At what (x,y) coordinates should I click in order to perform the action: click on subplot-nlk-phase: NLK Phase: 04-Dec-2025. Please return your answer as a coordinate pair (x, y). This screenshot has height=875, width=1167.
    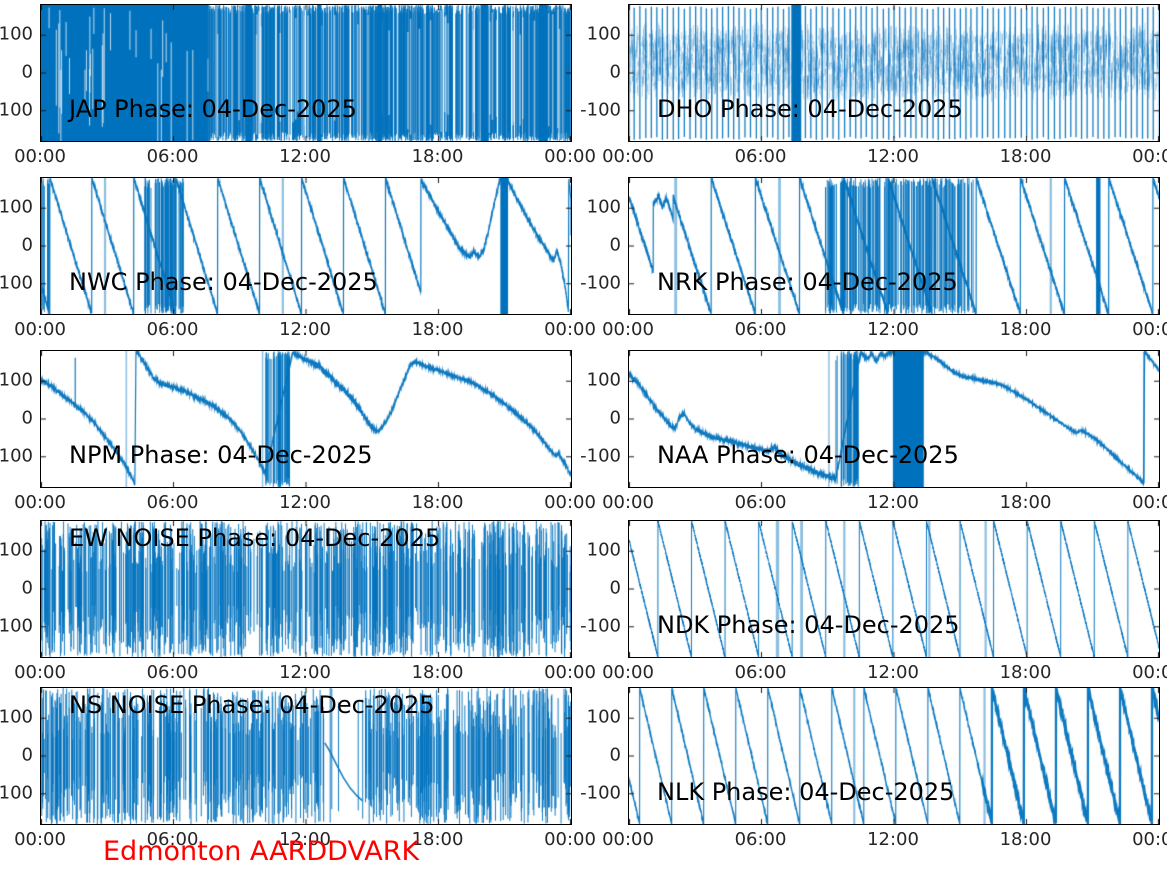
    Looking at the image, I should click on (894, 756).